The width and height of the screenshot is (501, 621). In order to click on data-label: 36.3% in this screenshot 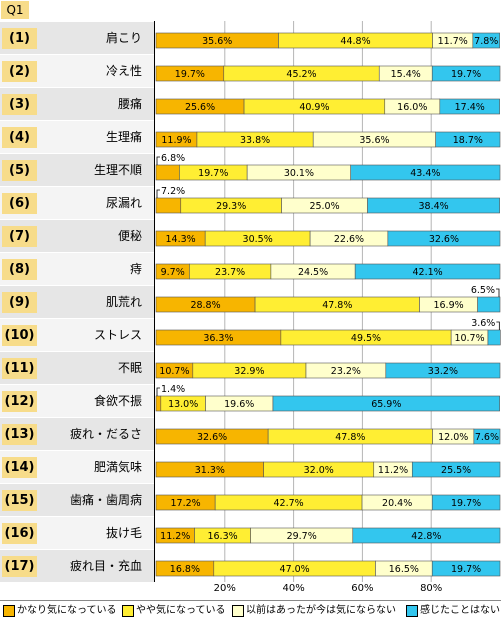, I will do `click(218, 338)`.